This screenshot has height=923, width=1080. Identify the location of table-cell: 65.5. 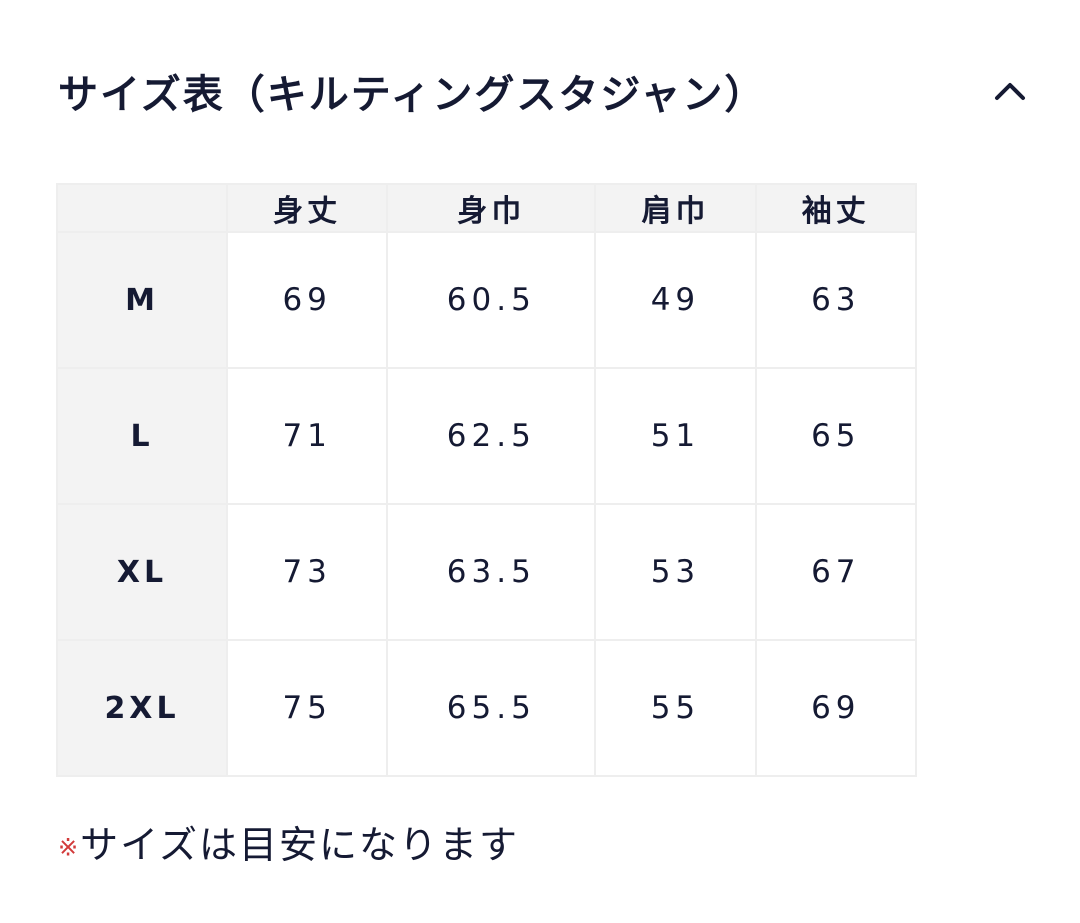
(491, 708).